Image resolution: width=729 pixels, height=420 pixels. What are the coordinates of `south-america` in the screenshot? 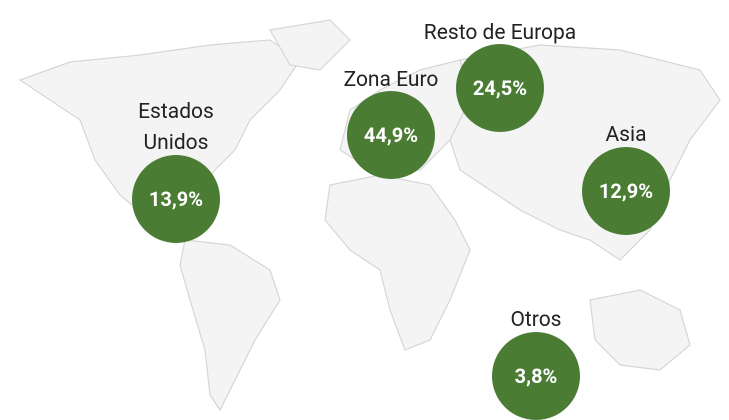 It's located at (230, 325).